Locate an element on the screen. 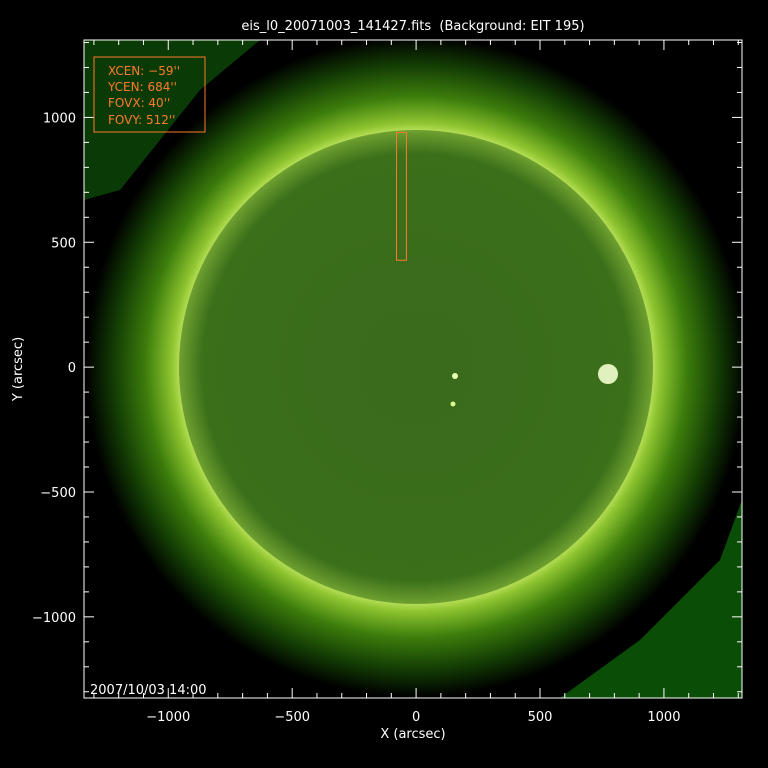  noise-top-left is located at coordinates (172, 120).